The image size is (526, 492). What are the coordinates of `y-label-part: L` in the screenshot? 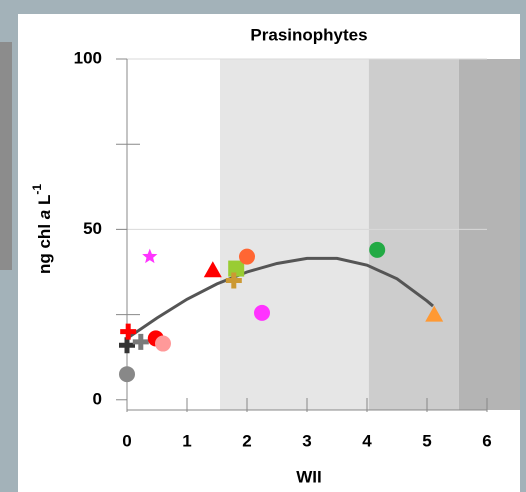 It's located at (44, 202).